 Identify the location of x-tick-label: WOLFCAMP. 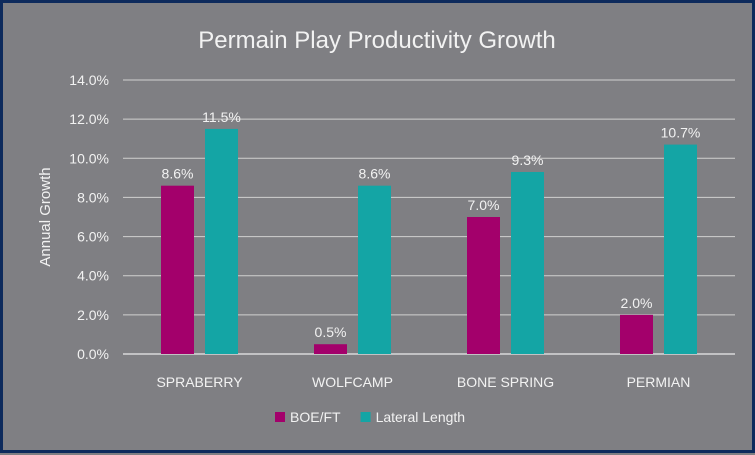
(352, 382).